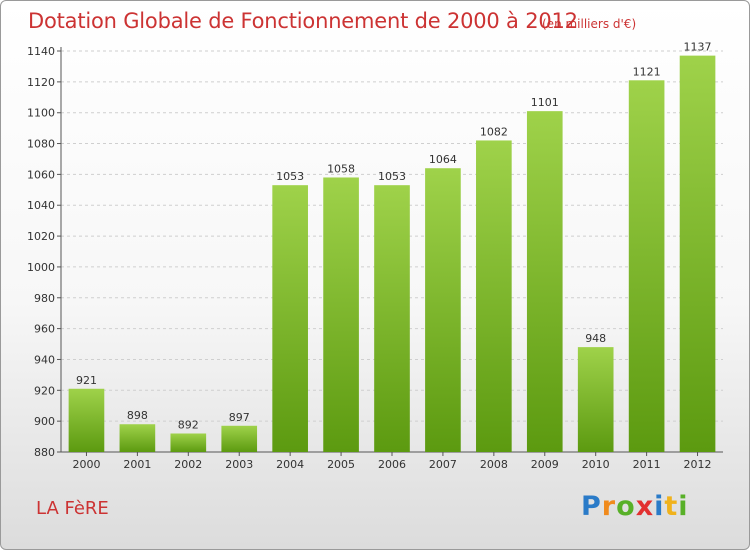 This screenshot has width=750, height=550. What do you see at coordinates (137, 415) in the screenshot?
I see `value-label-2001: 898` at bounding box center [137, 415].